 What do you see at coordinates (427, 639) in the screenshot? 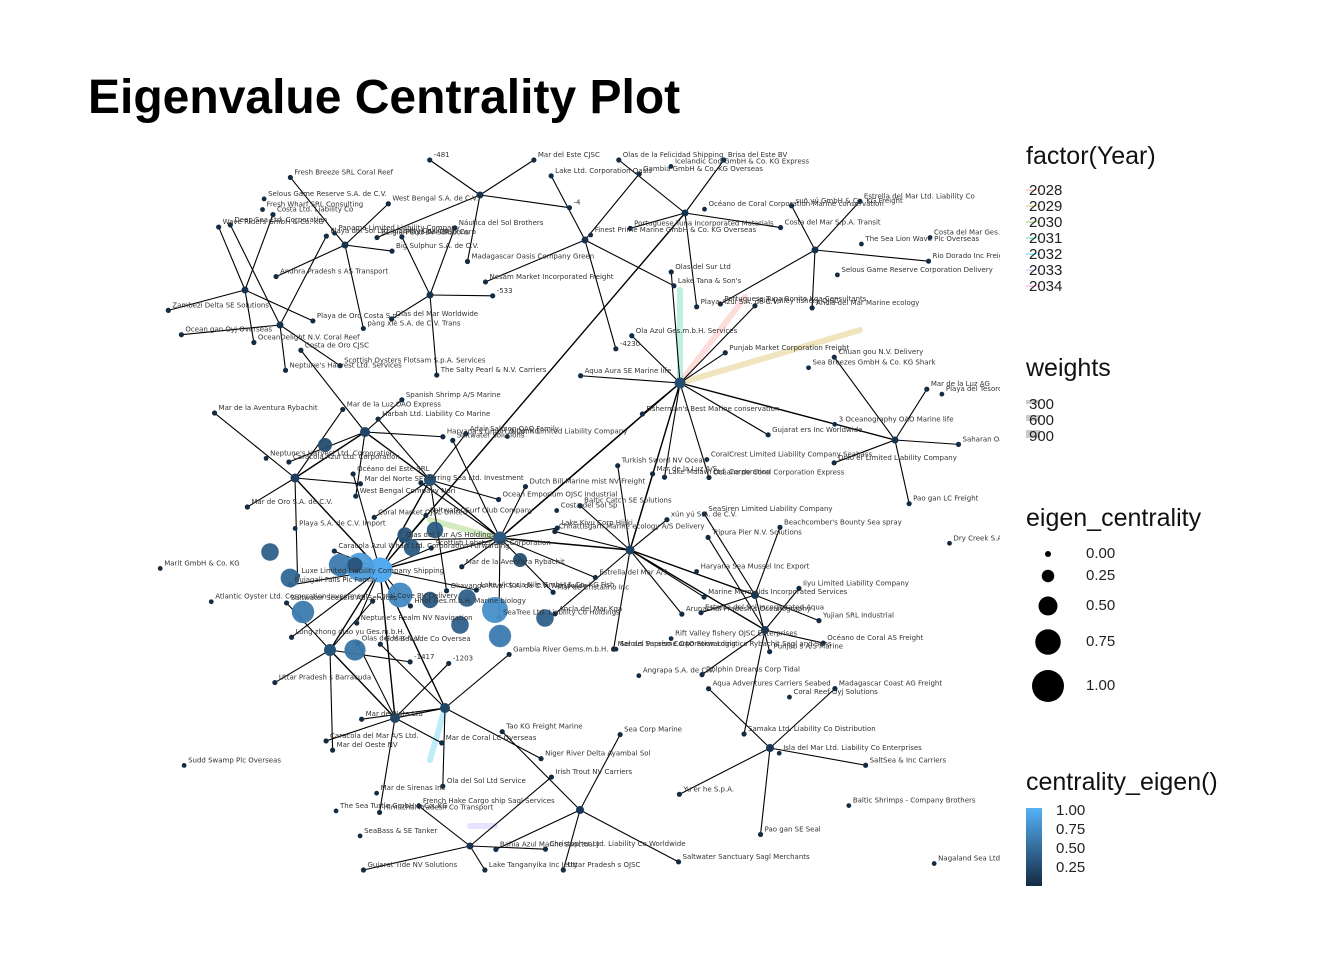
I see `node-label: Goa Seaside Co Oversea` at bounding box center [427, 639].